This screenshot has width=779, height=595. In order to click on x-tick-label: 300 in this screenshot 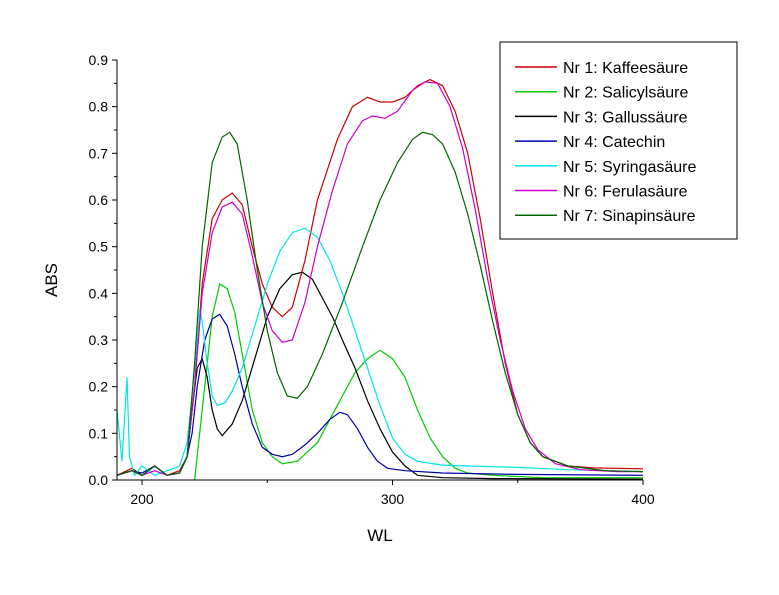, I will do `click(393, 499)`.